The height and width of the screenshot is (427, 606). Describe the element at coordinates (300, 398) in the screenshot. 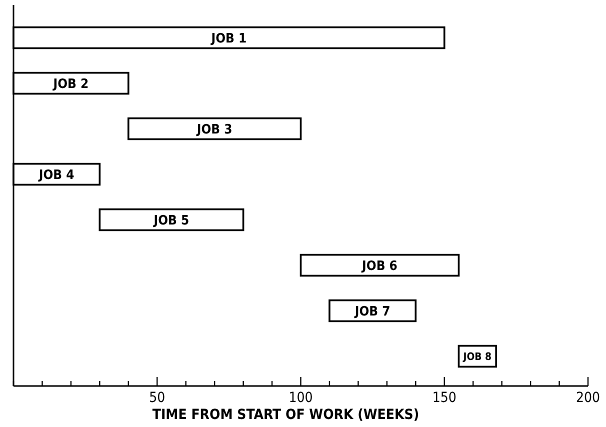

I see `x-tick-label: 100` at that location.